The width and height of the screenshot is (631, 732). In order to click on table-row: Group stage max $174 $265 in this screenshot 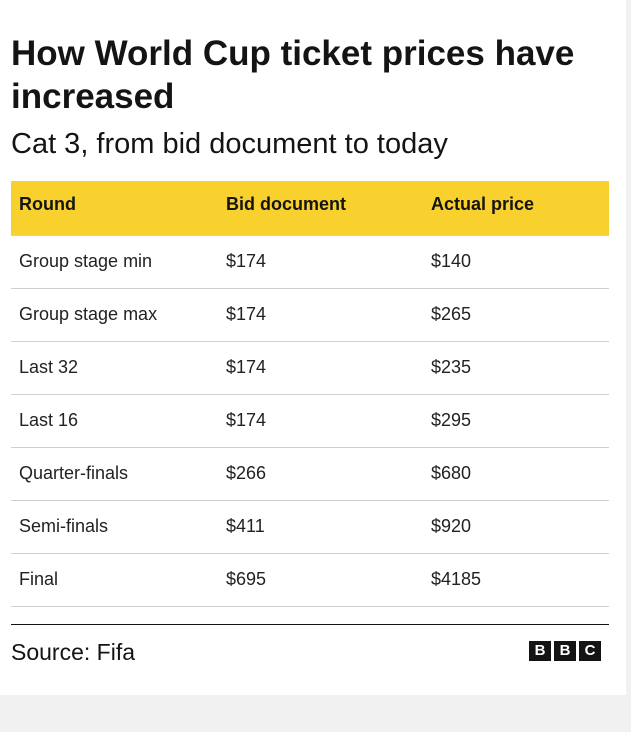, I will do `click(310, 314)`.